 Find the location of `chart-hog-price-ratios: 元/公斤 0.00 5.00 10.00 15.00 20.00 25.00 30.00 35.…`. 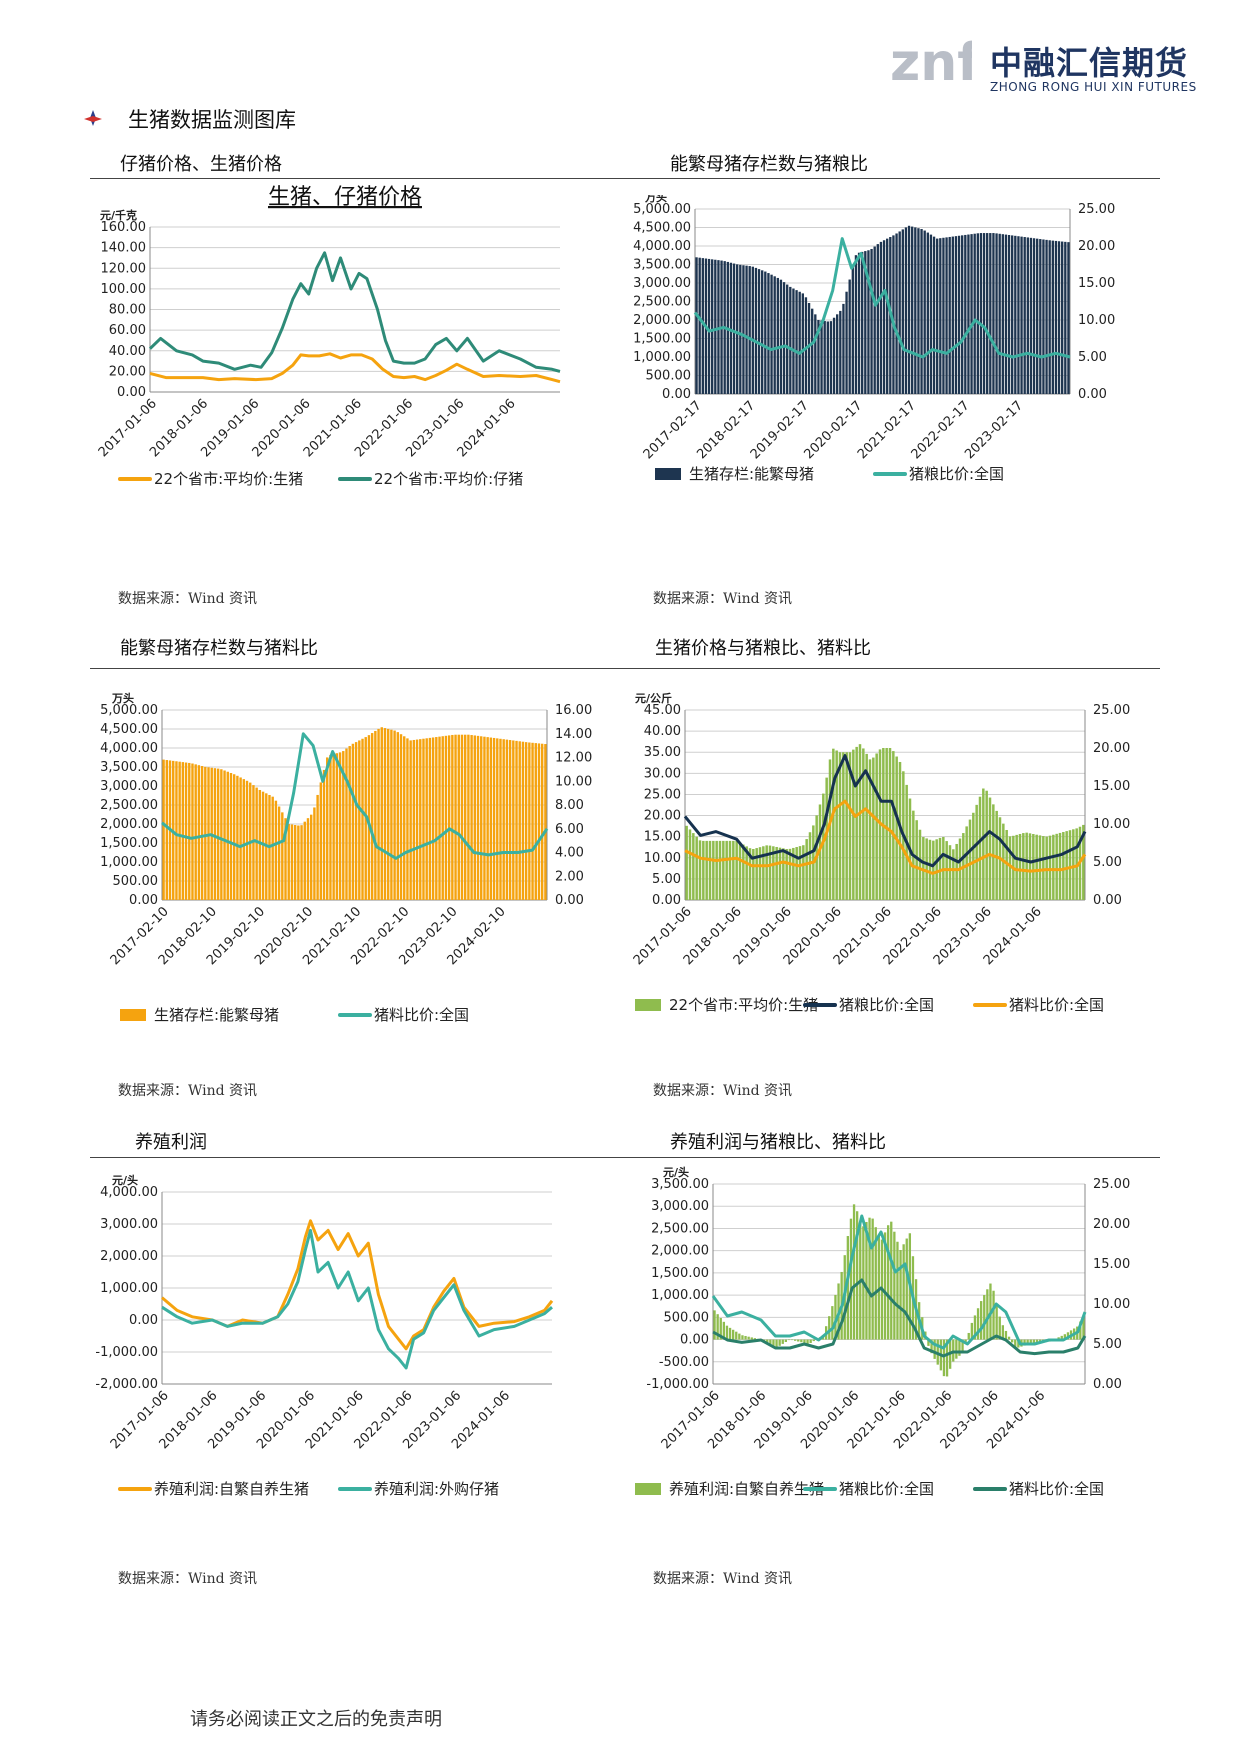

chart-hog-price-ratios: 元/公斤 0.00 5.00 10.00 15.00 20.00 25.00 30.00 35.… is located at coordinates (880, 852).